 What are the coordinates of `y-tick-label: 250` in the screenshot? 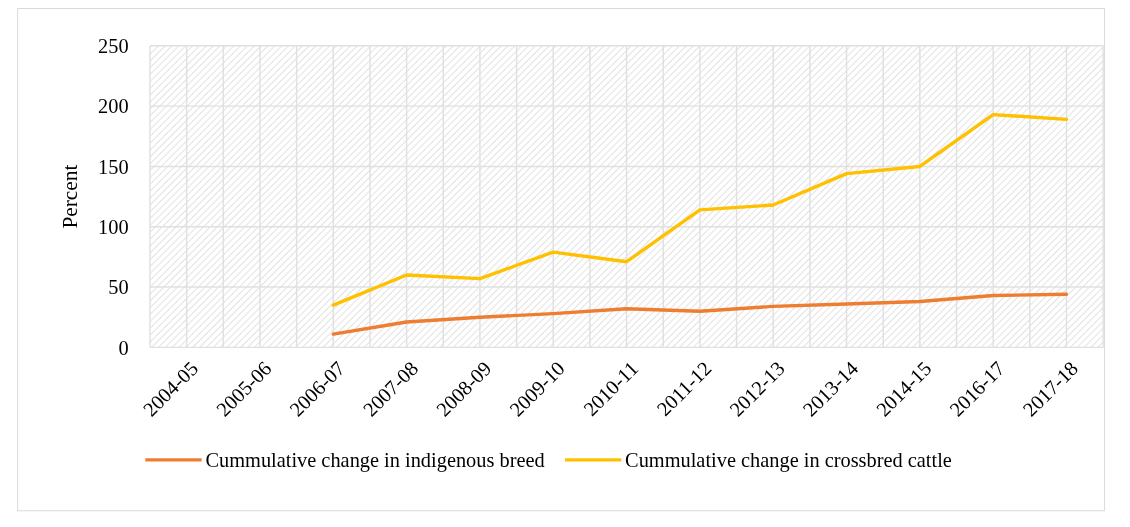 It's located at (113, 45).